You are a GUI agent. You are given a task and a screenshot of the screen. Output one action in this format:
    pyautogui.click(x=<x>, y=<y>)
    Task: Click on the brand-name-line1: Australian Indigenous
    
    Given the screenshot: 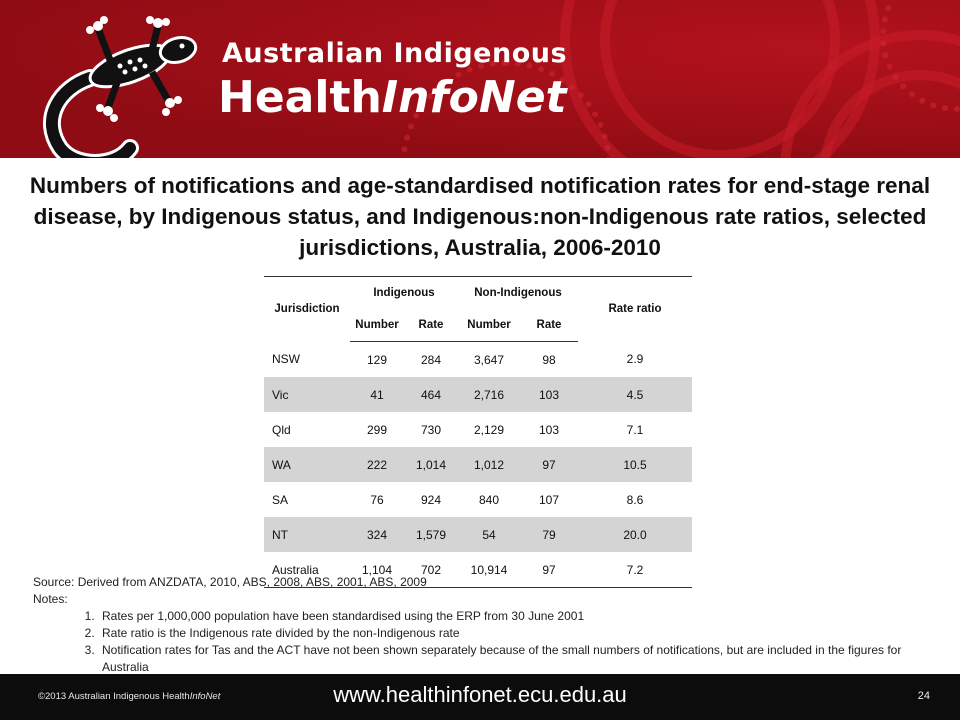 What is the action you would take?
    pyautogui.click(x=395, y=53)
    